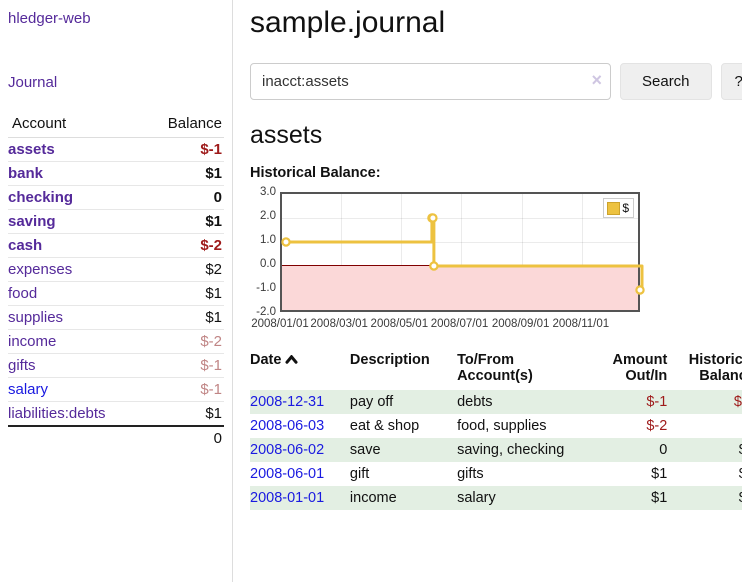 The image size is (742, 582). Describe the element at coordinates (23, 293) in the screenshot. I see `account-link: food` at that location.